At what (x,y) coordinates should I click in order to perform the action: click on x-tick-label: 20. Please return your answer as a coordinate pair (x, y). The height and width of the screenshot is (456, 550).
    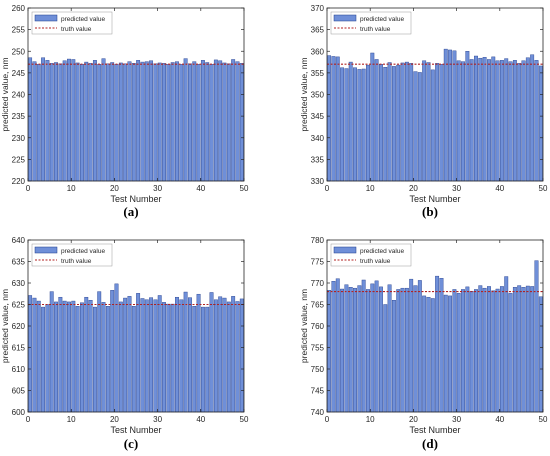
    Looking at the image, I should click on (413, 188).